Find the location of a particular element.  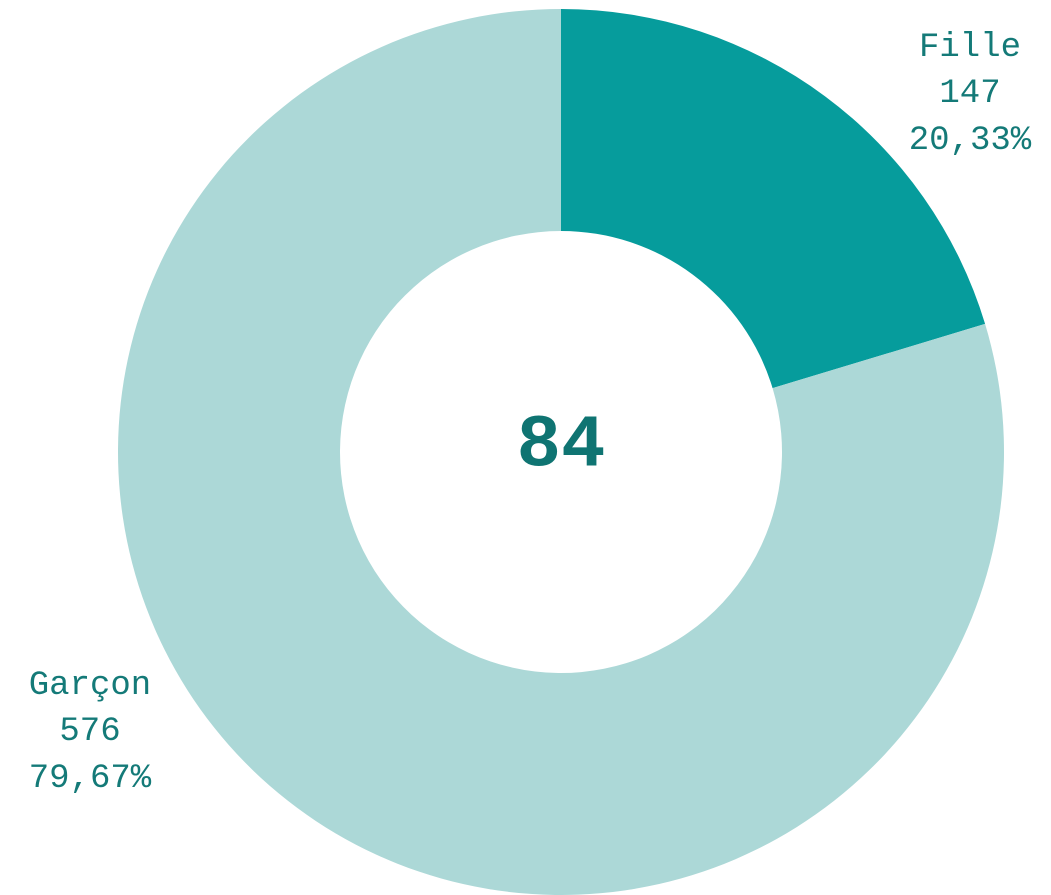

slice-label: Garçon is located at coordinates (90, 686).